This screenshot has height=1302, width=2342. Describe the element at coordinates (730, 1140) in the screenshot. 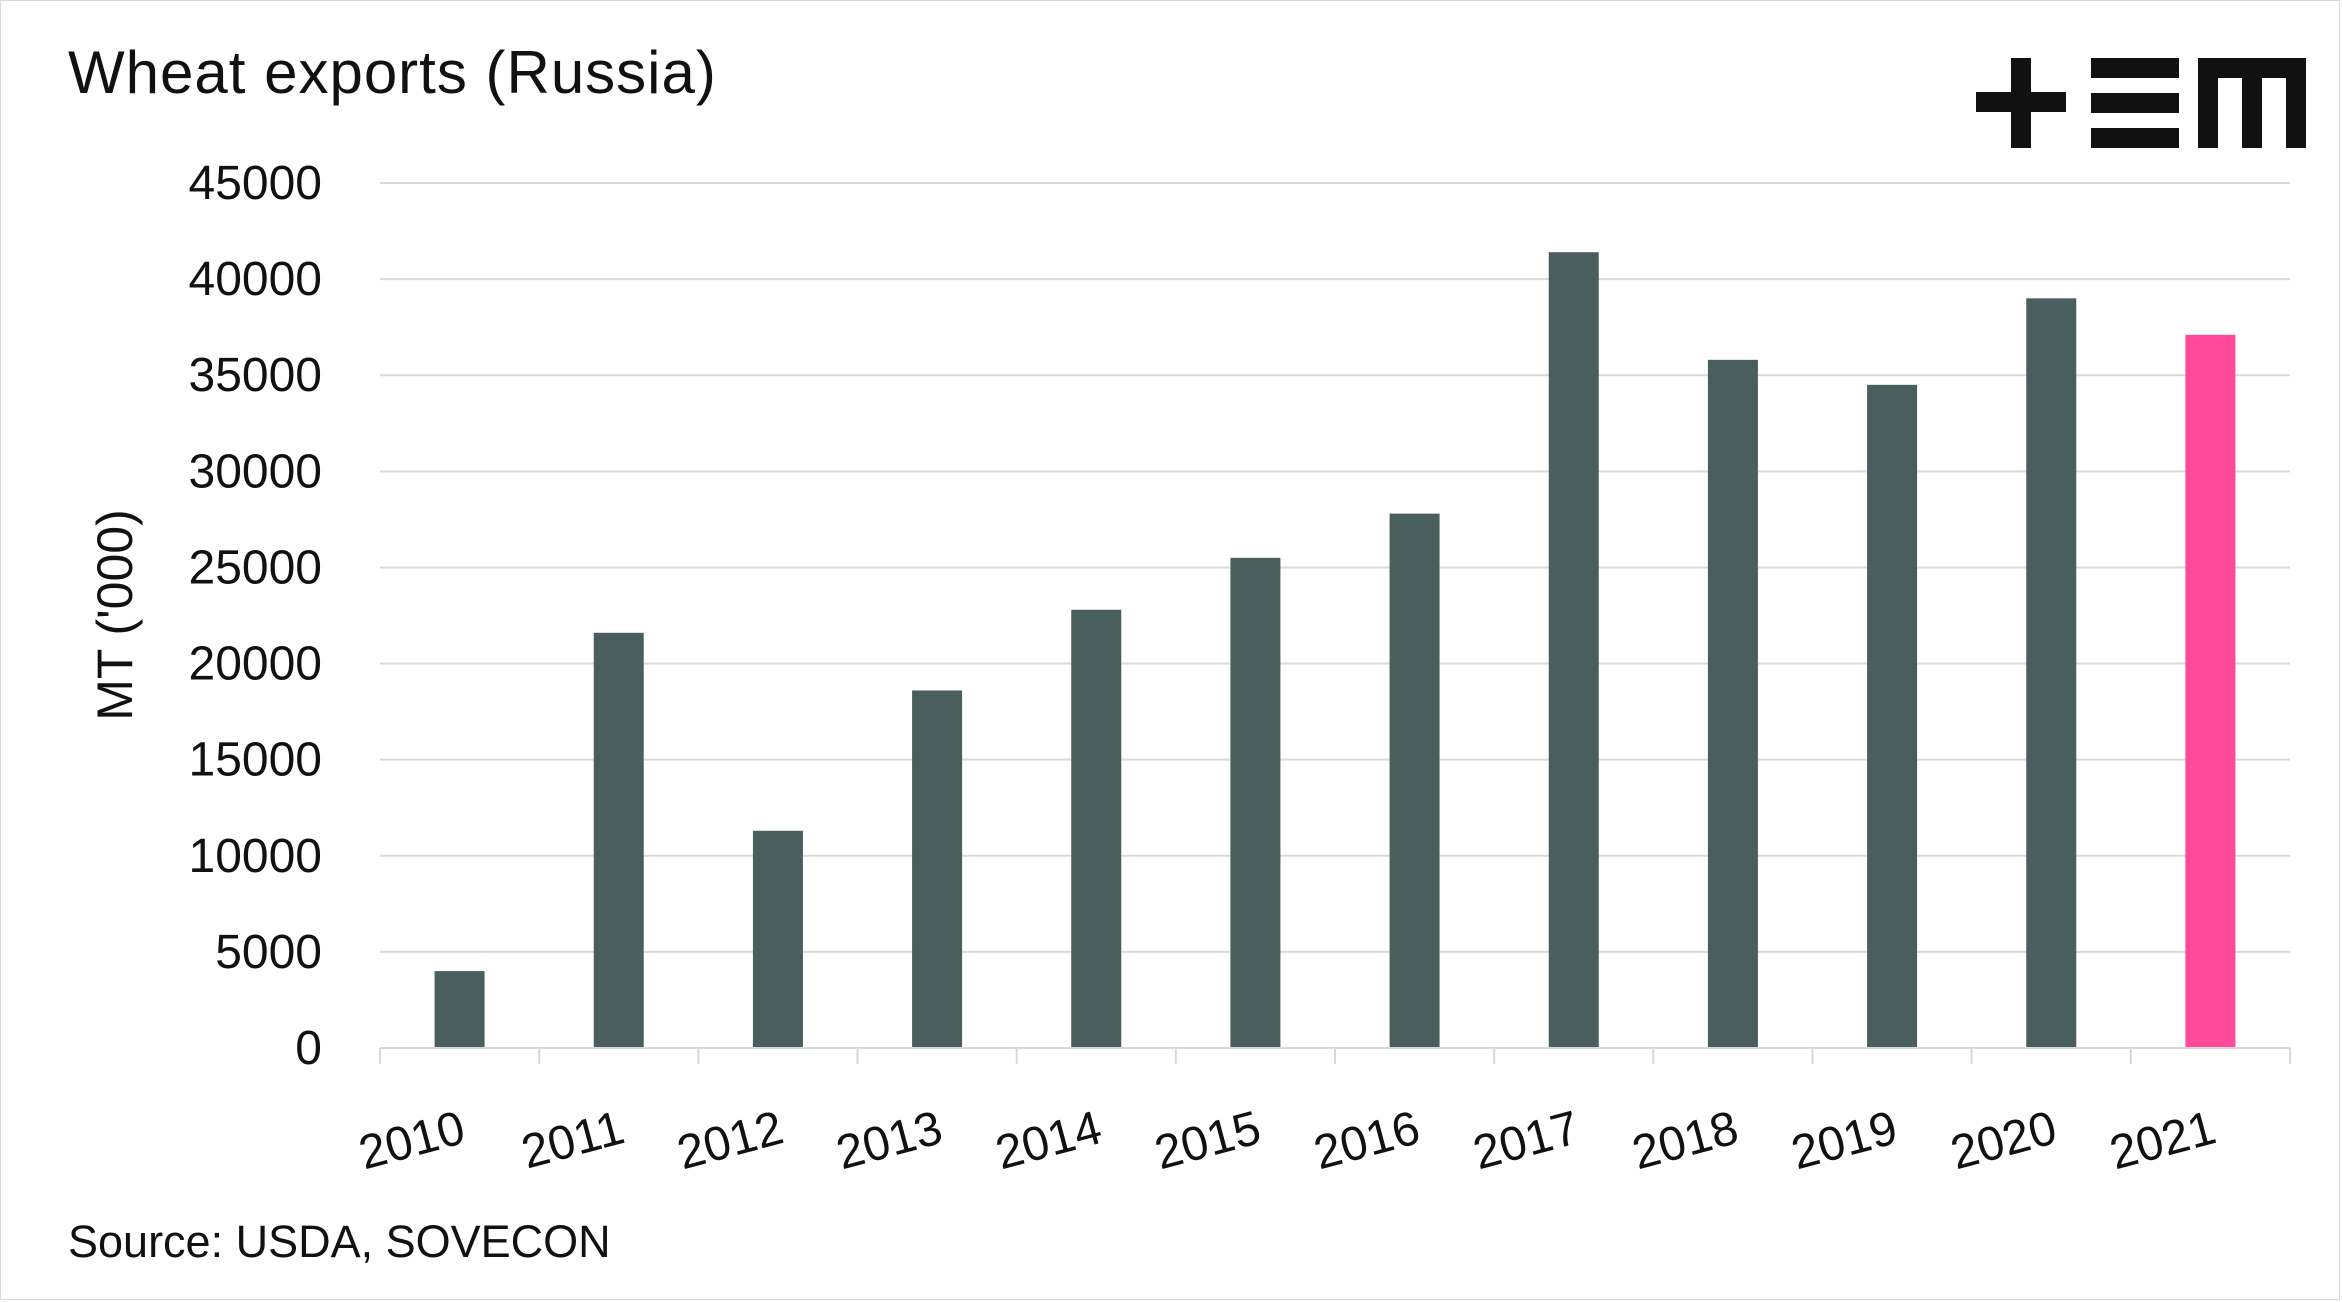

I see `x-tick-label: 2012` at that location.